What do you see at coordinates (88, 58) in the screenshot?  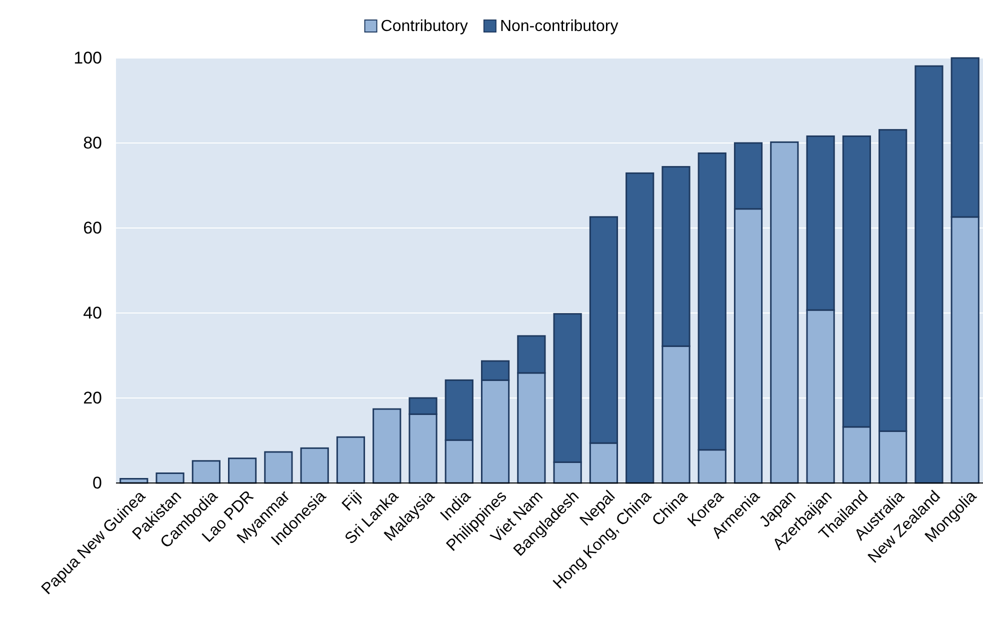 I see `y-tick-label: 100` at bounding box center [88, 58].